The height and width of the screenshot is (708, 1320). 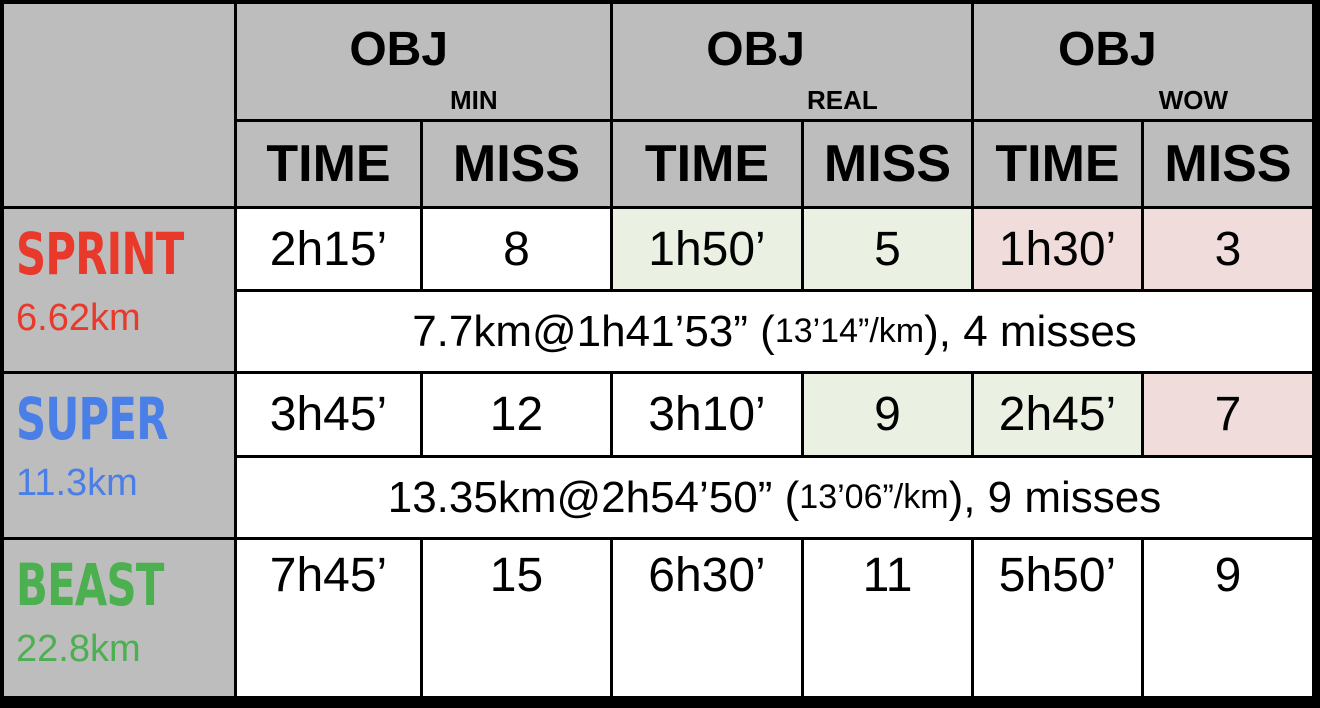 I want to click on race-name: SPRINT, so click(x=100, y=254).